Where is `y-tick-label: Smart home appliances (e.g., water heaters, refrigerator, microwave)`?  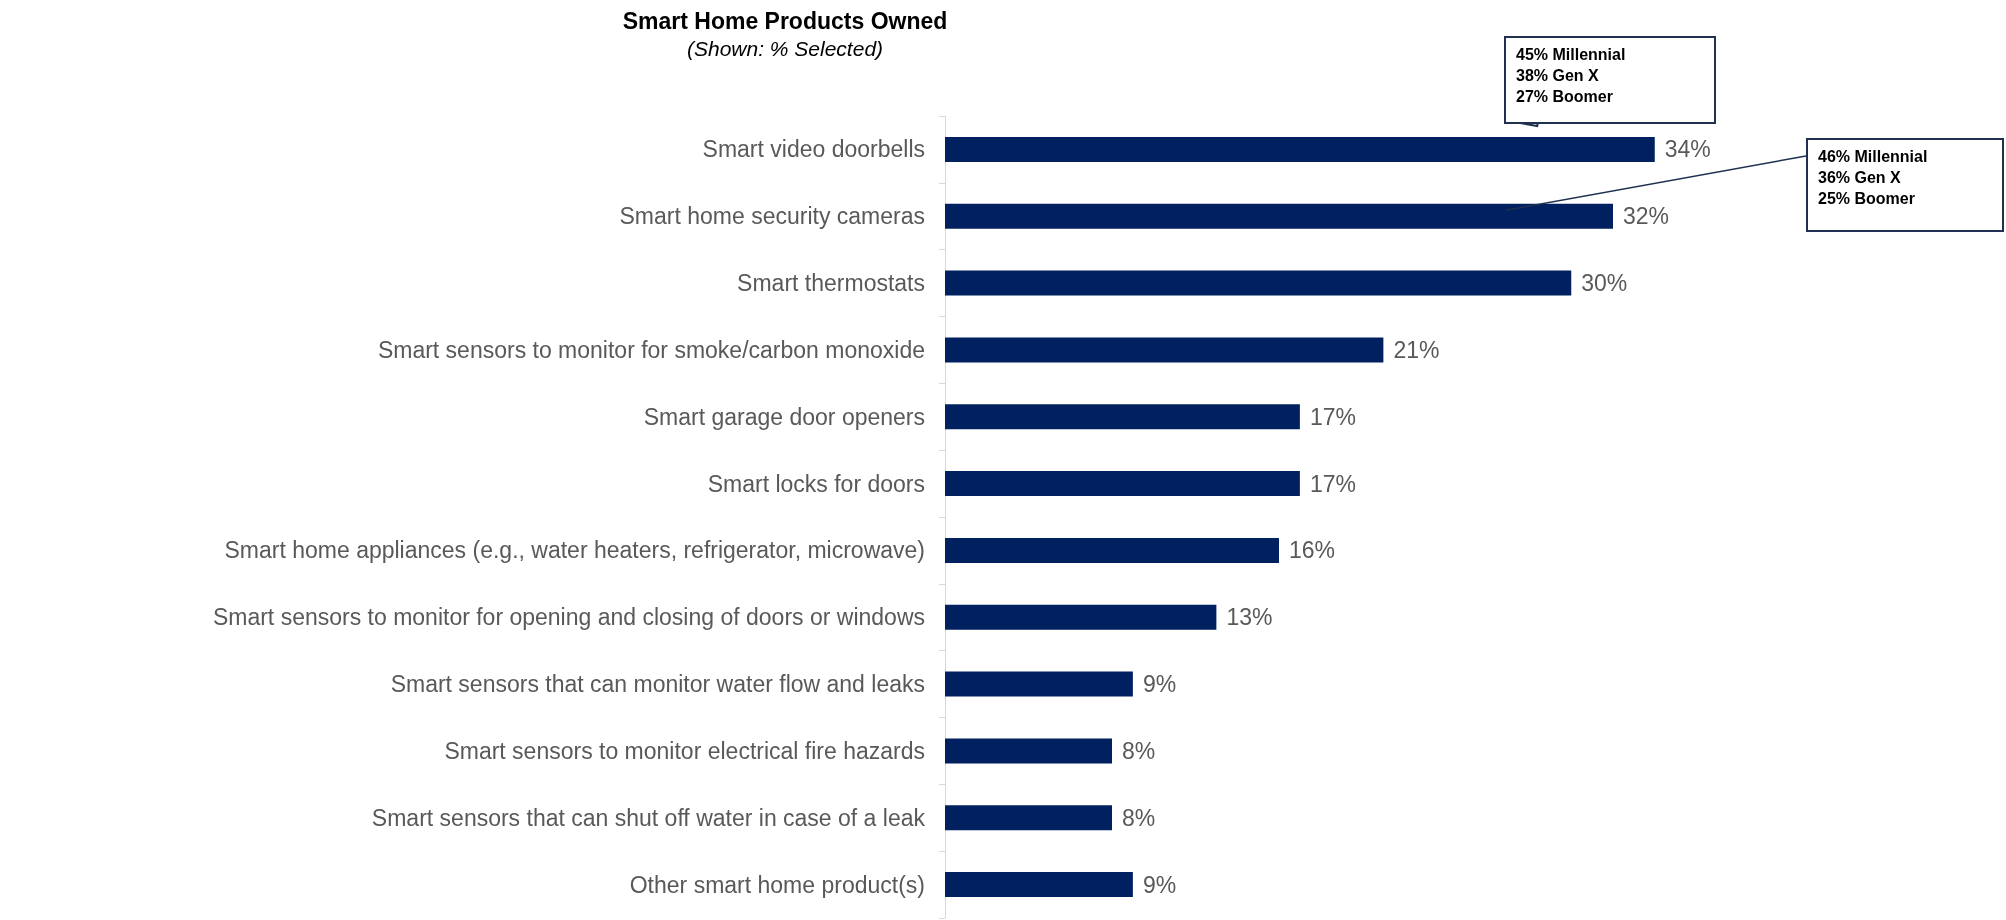 y-tick-label: Smart home appliances (e.g., water heaters, refrigerator, microwave) is located at coordinates (574, 550).